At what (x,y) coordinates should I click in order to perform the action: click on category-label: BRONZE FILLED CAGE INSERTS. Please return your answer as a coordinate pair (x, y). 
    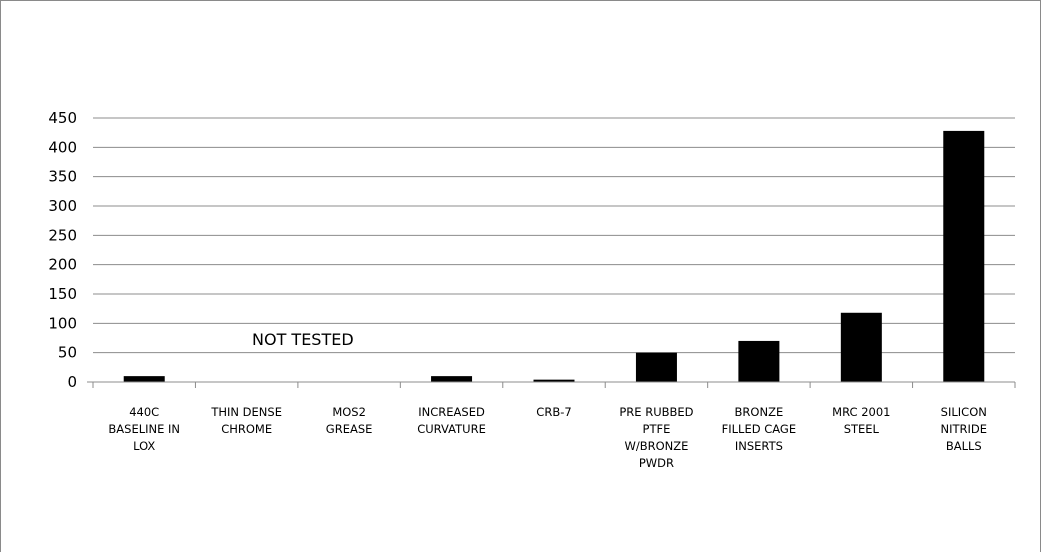
    Looking at the image, I should click on (759, 429).